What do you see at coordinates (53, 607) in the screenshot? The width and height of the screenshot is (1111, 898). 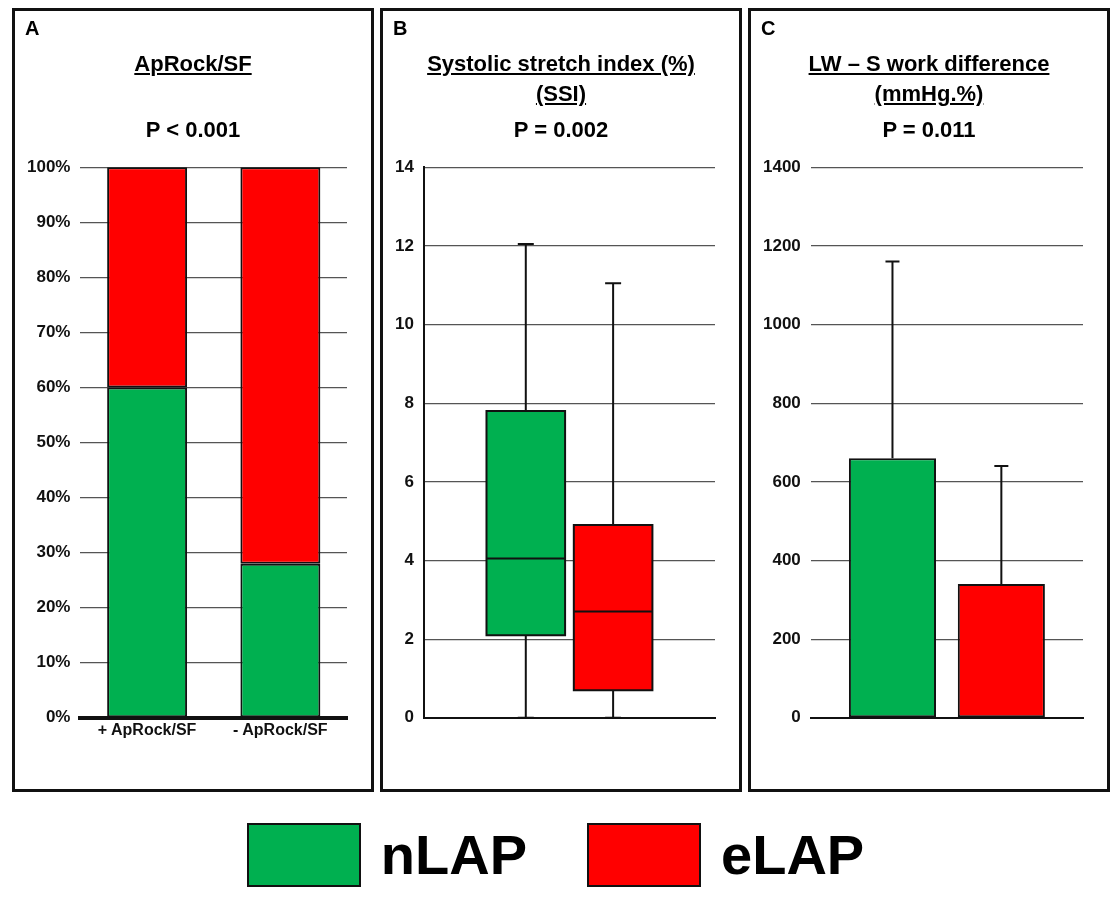 I see `y-tick-label: 20%` at bounding box center [53, 607].